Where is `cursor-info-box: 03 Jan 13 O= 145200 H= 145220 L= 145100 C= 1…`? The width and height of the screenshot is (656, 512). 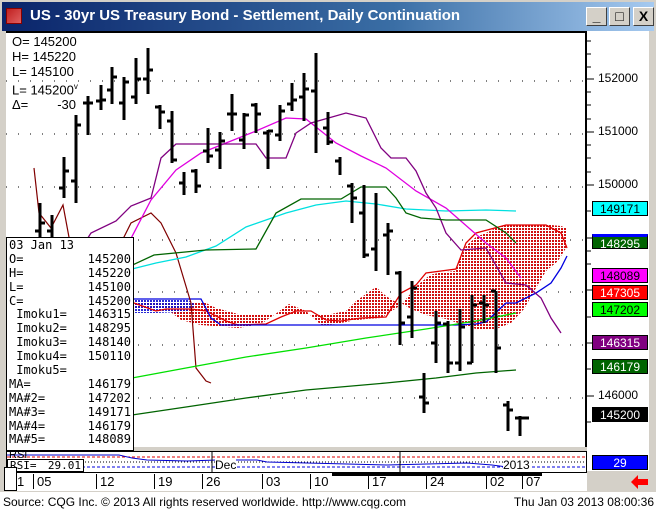 cursor-info-box: 03 Jan 13 O= 145200 H= 145220 L= 145100 C= 1… is located at coordinates (70, 344).